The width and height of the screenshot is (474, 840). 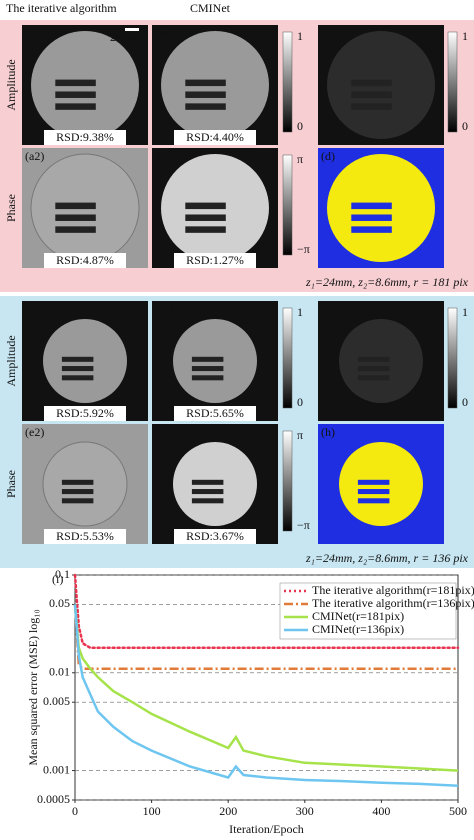 I want to click on panel-label: (g), so click(x=328, y=309).